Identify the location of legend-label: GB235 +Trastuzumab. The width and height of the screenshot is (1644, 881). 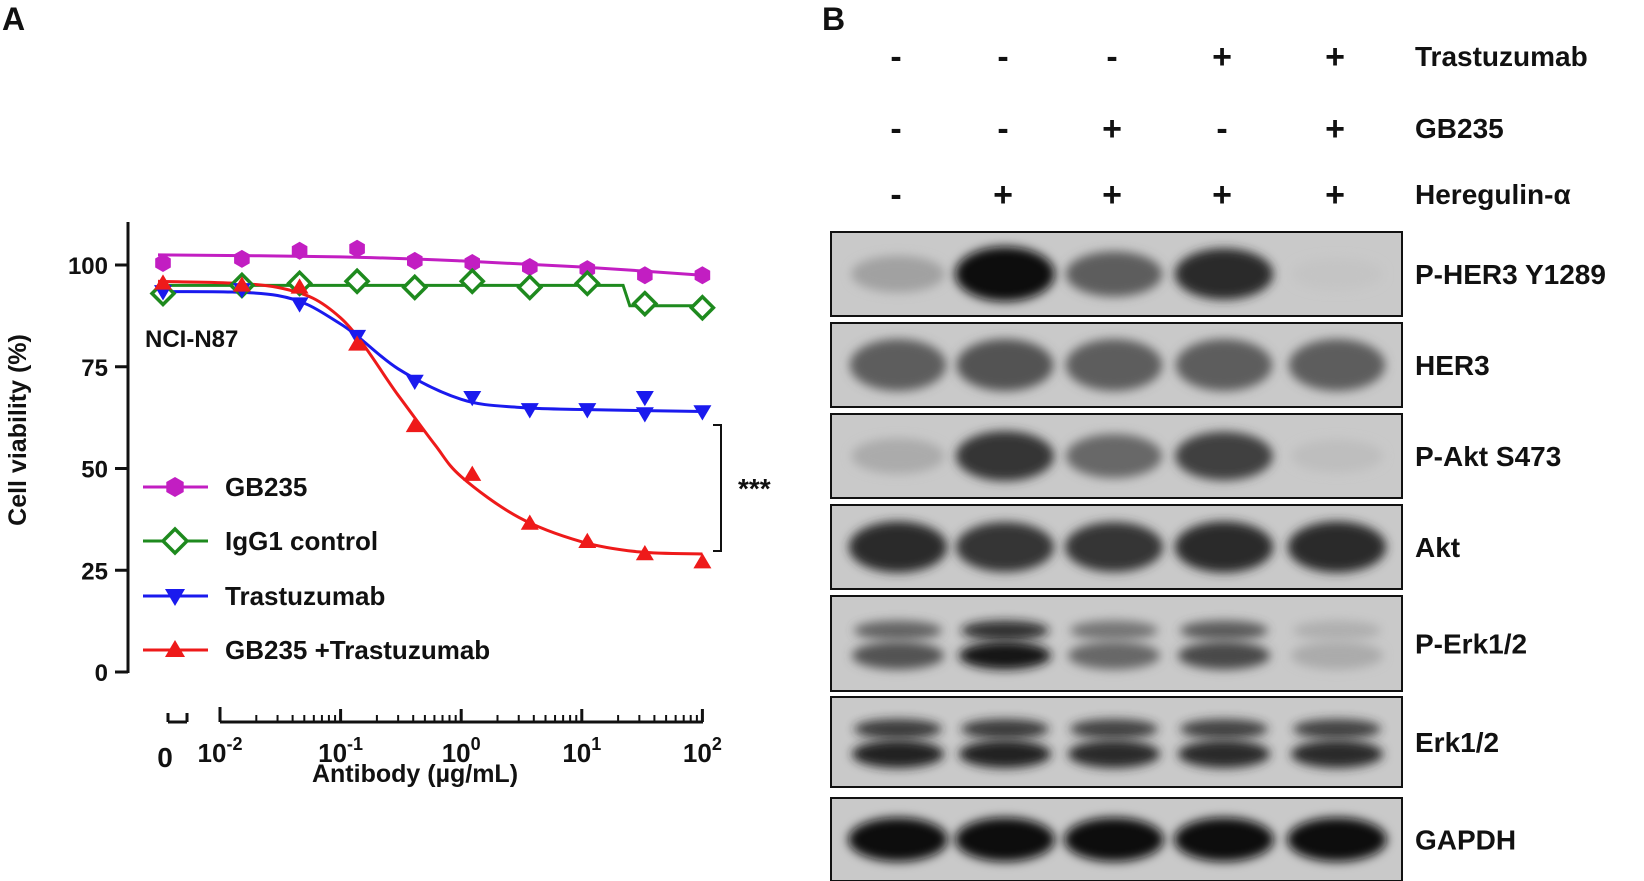
(357, 650).